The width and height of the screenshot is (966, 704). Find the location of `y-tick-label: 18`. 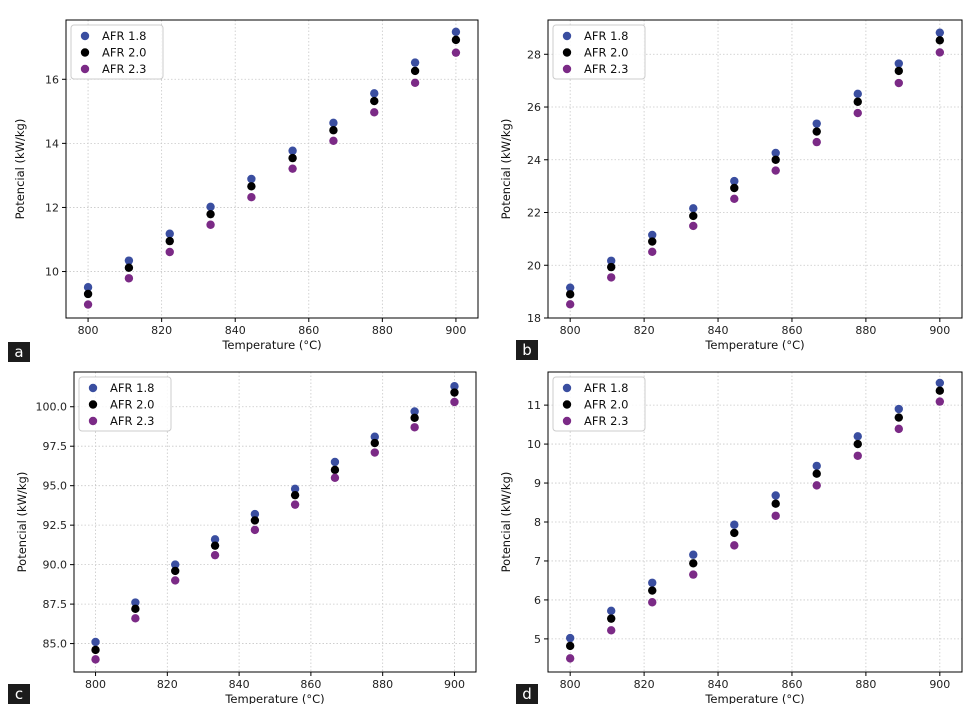

y-tick-label: 18 is located at coordinates (534, 318).